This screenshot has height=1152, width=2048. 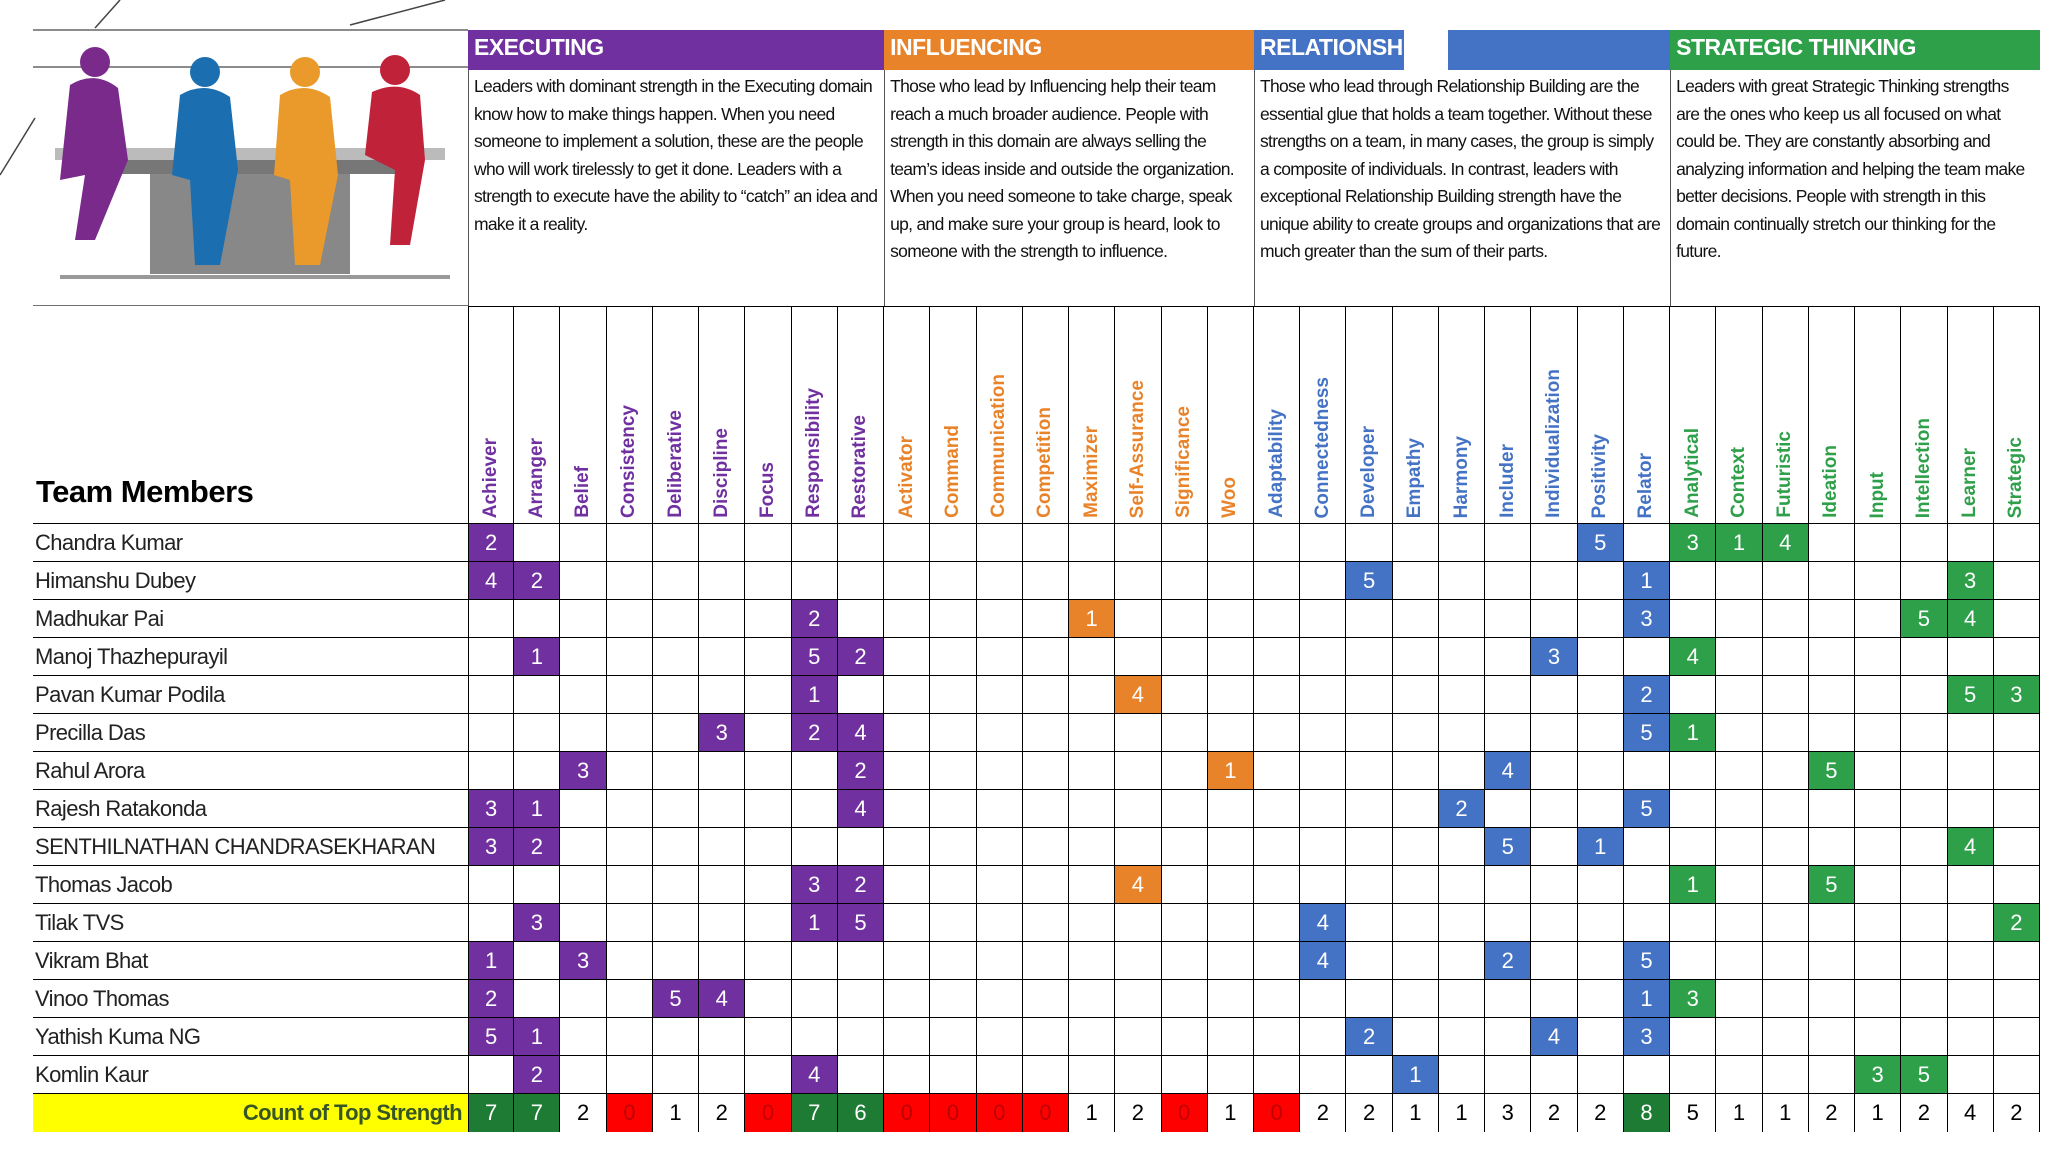 What do you see at coordinates (1693, 415) in the screenshot?
I see `theme-header: Analytical` at bounding box center [1693, 415].